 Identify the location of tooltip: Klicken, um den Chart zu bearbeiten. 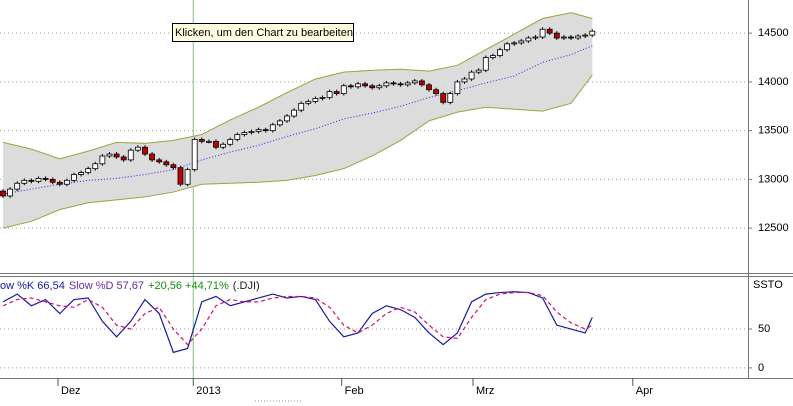
(263, 32).